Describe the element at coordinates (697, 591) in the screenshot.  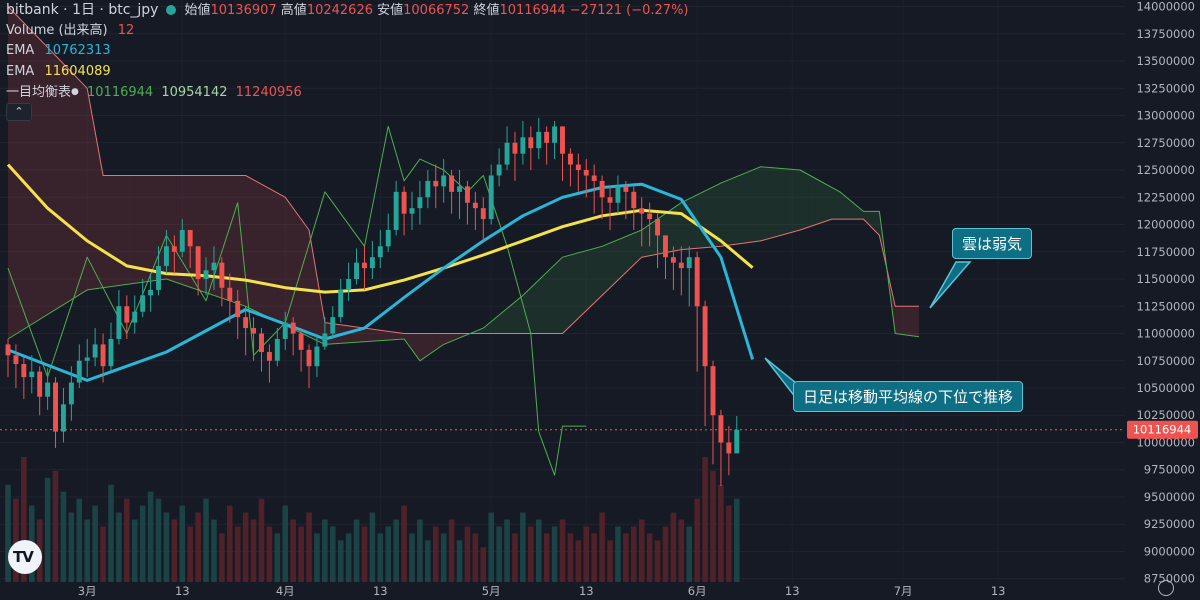
I see `x-tick-label: 6月` at that location.